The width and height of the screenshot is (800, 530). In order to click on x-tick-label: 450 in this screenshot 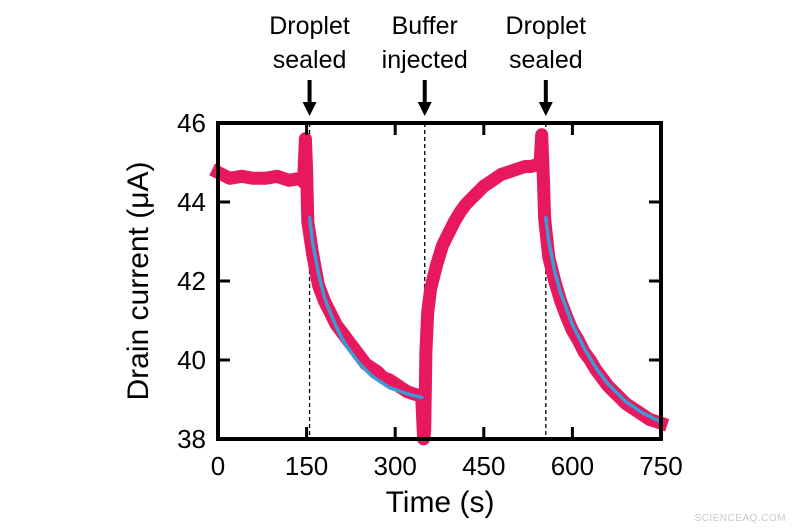, I will do `click(483, 466)`.